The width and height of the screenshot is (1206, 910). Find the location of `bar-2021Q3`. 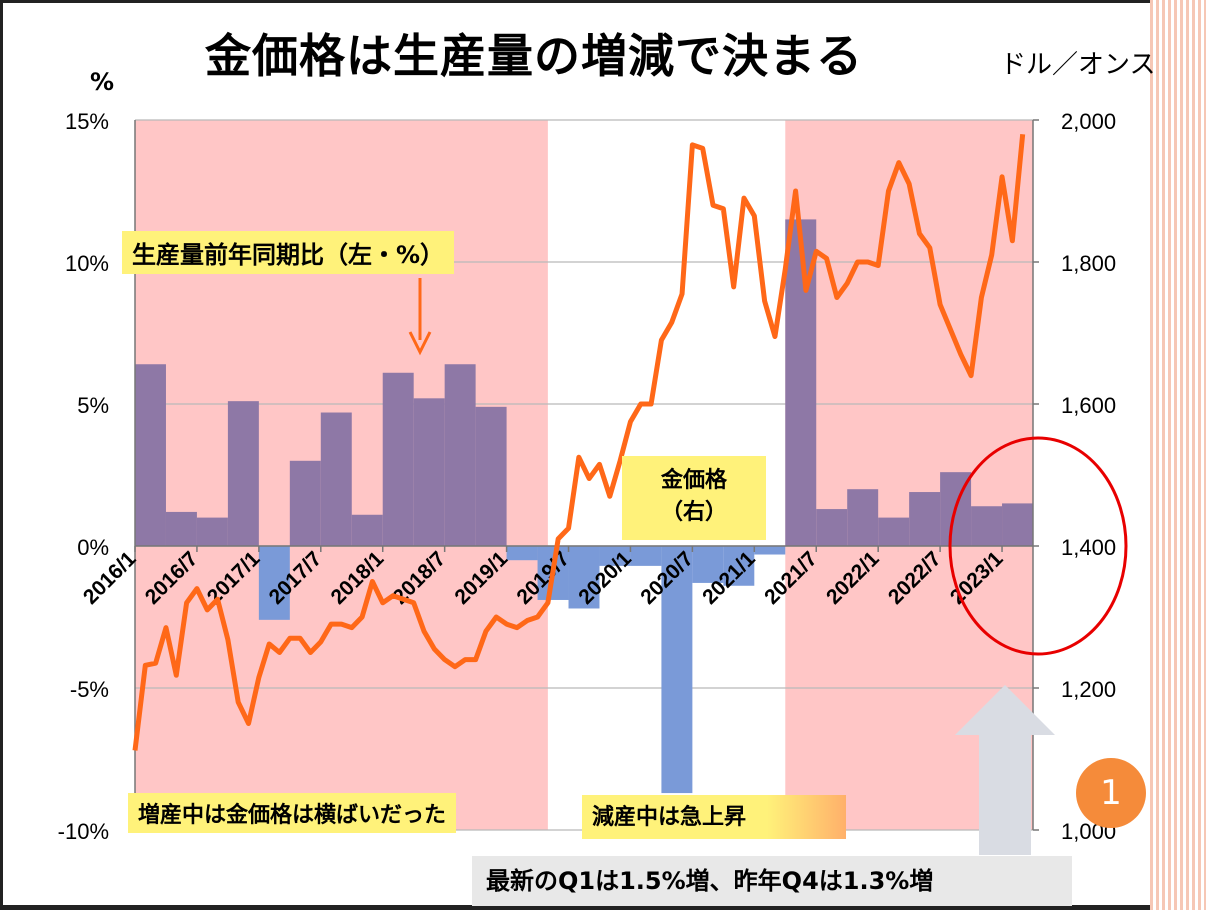

bar-2021Q3 is located at coordinates (832, 527).